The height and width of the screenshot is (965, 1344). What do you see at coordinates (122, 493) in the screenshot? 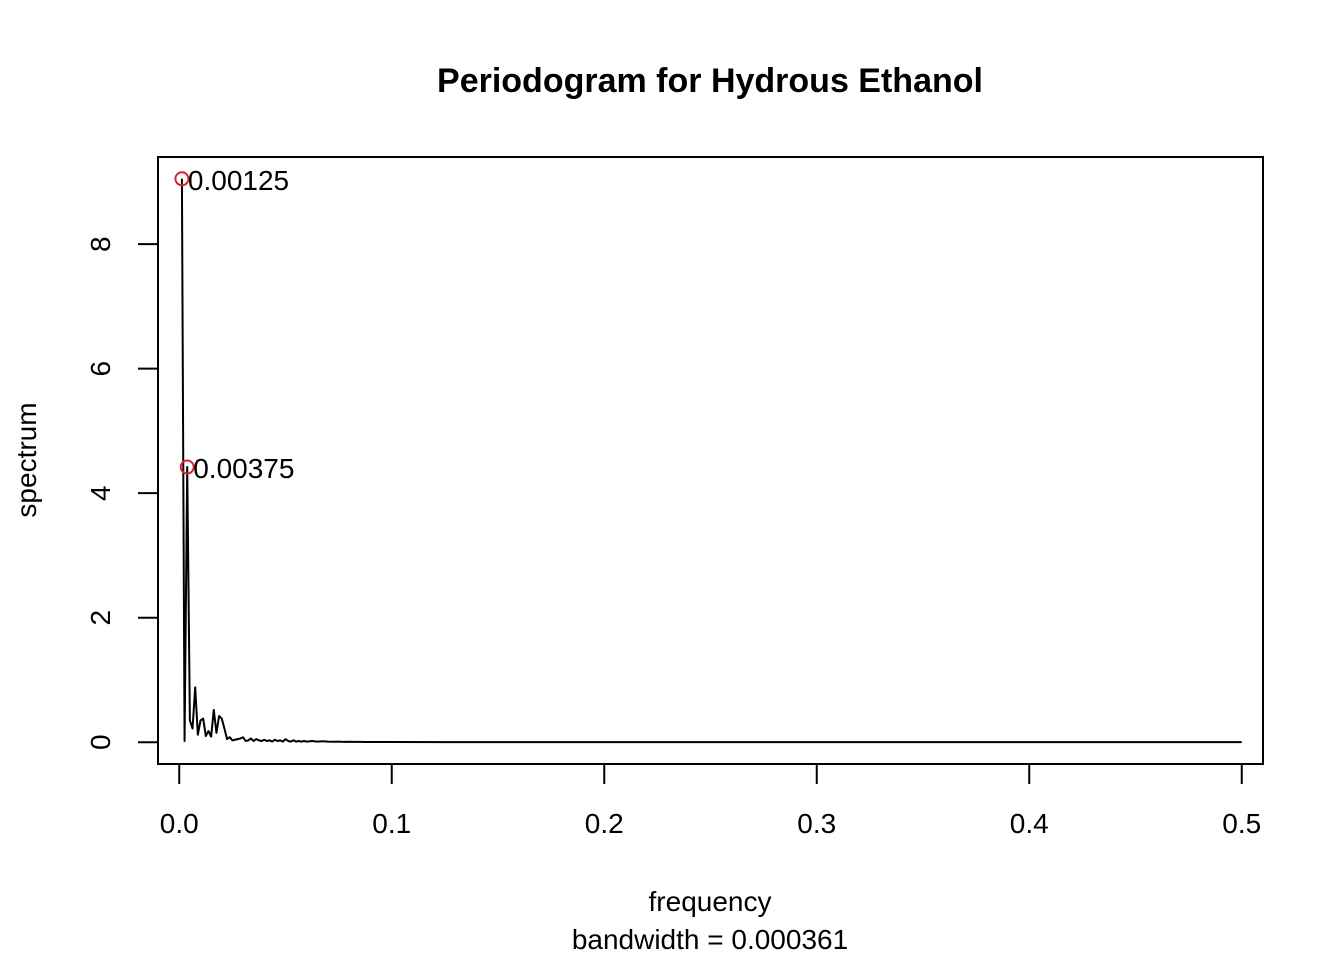
I see `y-axis: 0 2 4 6 8` at bounding box center [122, 493].